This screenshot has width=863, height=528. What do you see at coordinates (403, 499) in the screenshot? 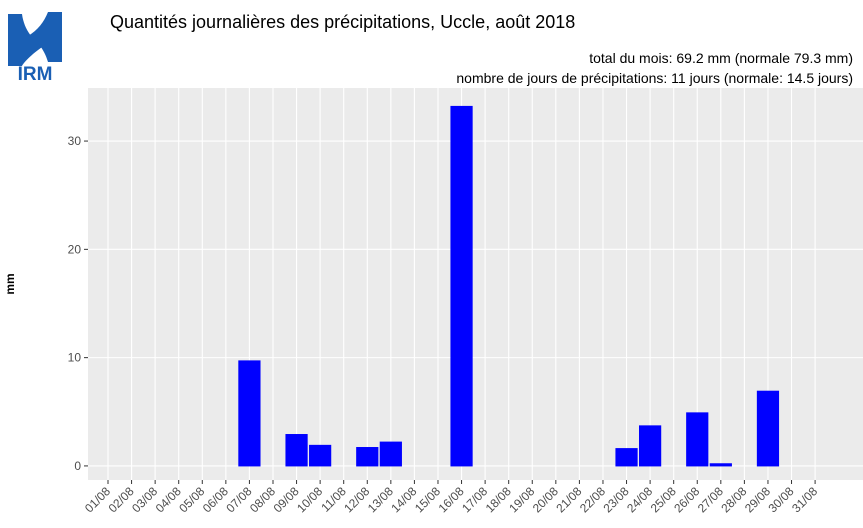
I see `x-tick-label: 14/08` at bounding box center [403, 499].